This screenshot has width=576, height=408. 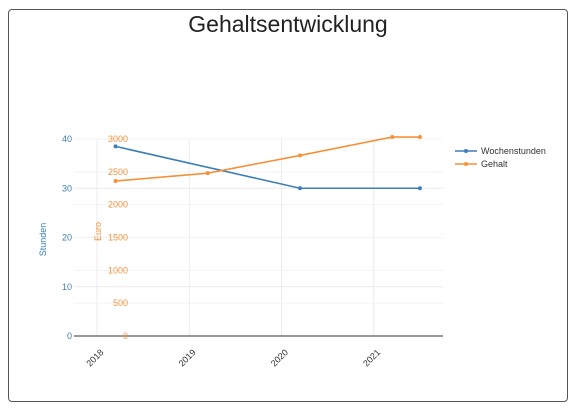 What do you see at coordinates (67, 188) in the screenshot?
I see `y-tick-label-left: 30` at bounding box center [67, 188].